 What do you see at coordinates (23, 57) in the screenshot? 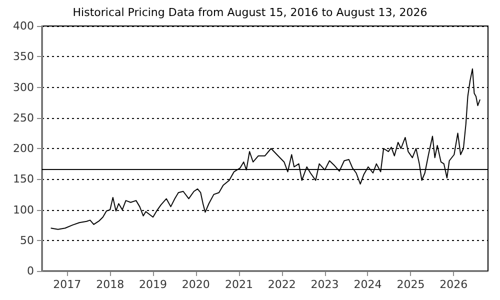
I see `y-tick-label: 350` at bounding box center [23, 57].